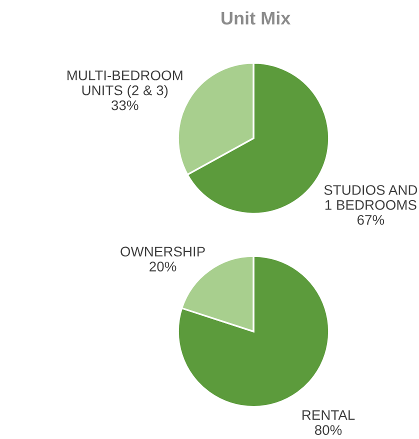 Image resolution: width=419 pixels, height=439 pixels. What do you see at coordinates (125, 105) in the screenshot?
I see `data-label: 33%` at bounding box center [125, 105].